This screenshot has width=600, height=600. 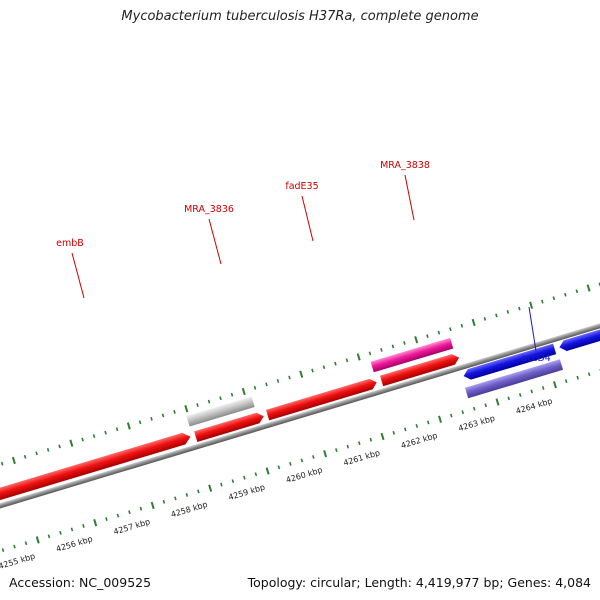 What do you see at coordinates (80, 582) in the screenshot?
I see `accession-text: Accession: NC_009525` at bounding box center [80, 582].